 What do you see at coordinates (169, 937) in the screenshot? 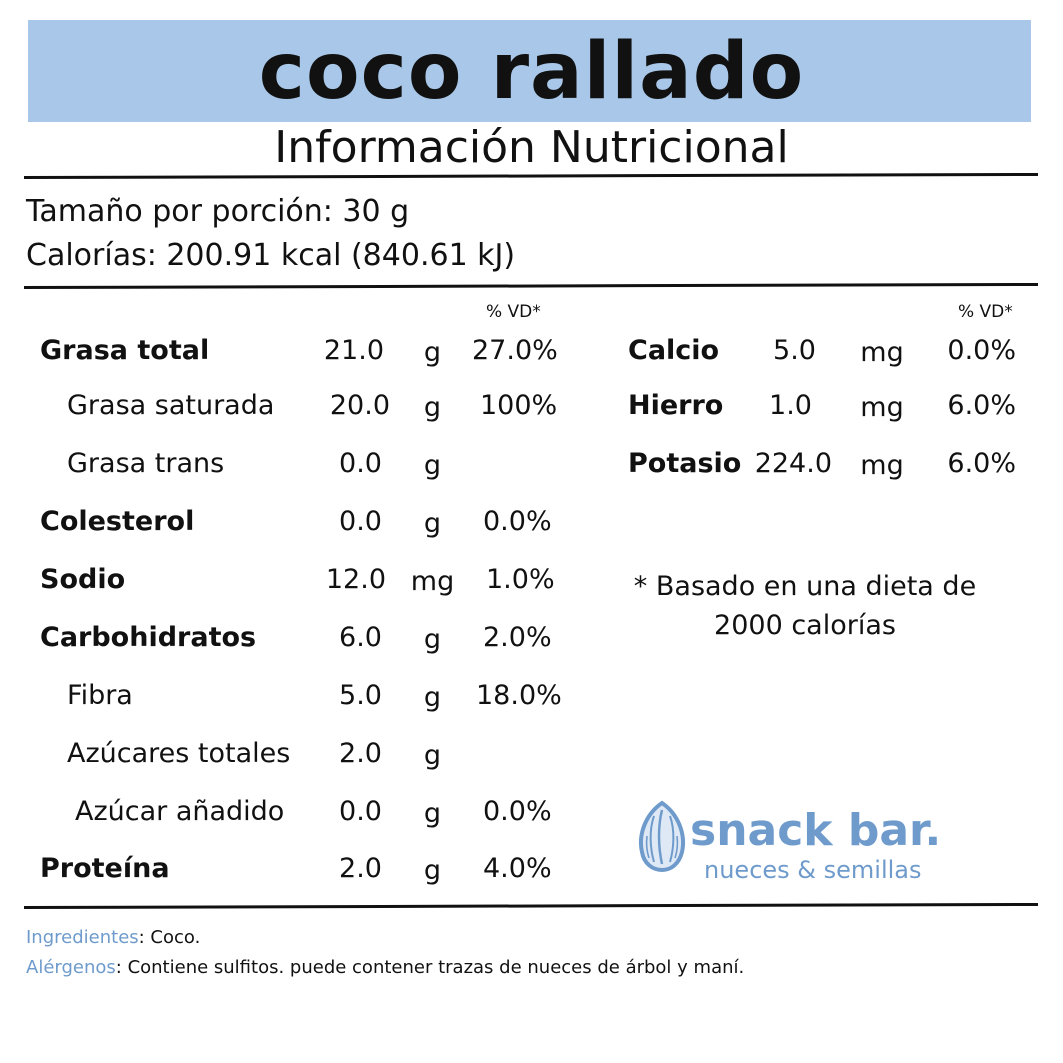
I see `ingredients-text: : Coco.` at bounding box center [169, 937].